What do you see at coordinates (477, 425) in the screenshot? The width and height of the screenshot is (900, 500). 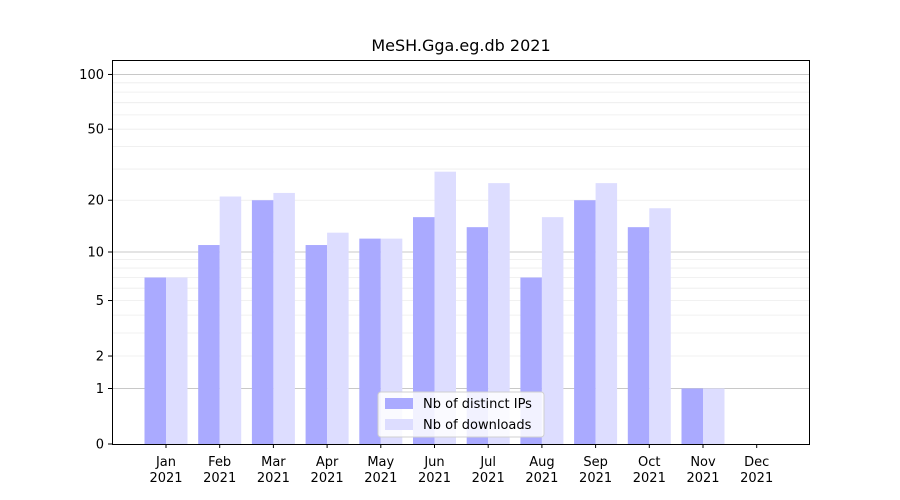 I see `legend-label: Nb of downloads` at bounding box center [477, 425].